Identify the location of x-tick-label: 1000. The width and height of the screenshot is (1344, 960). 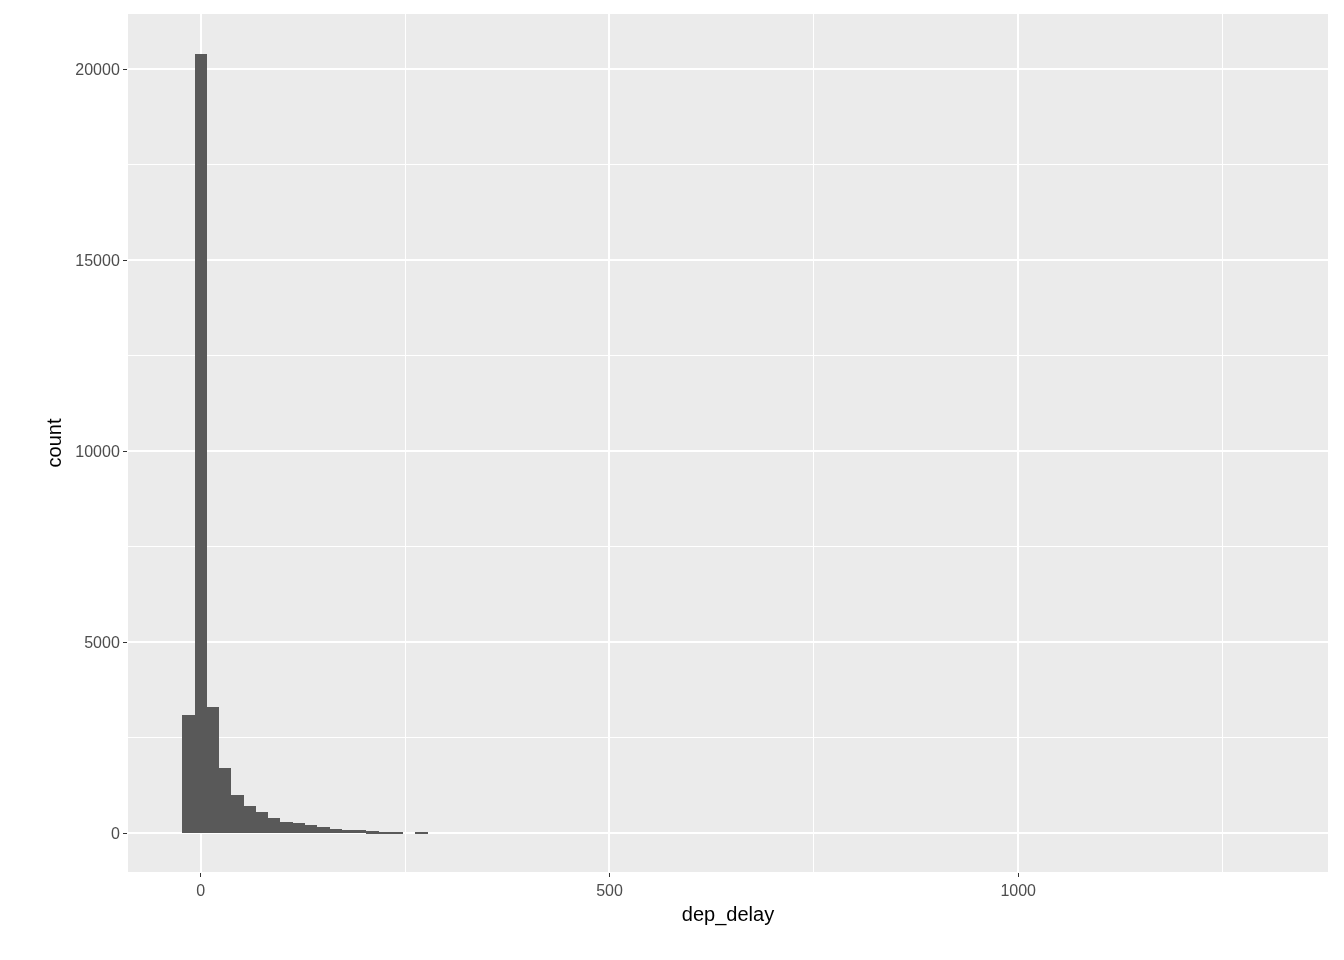
(1018, 891).